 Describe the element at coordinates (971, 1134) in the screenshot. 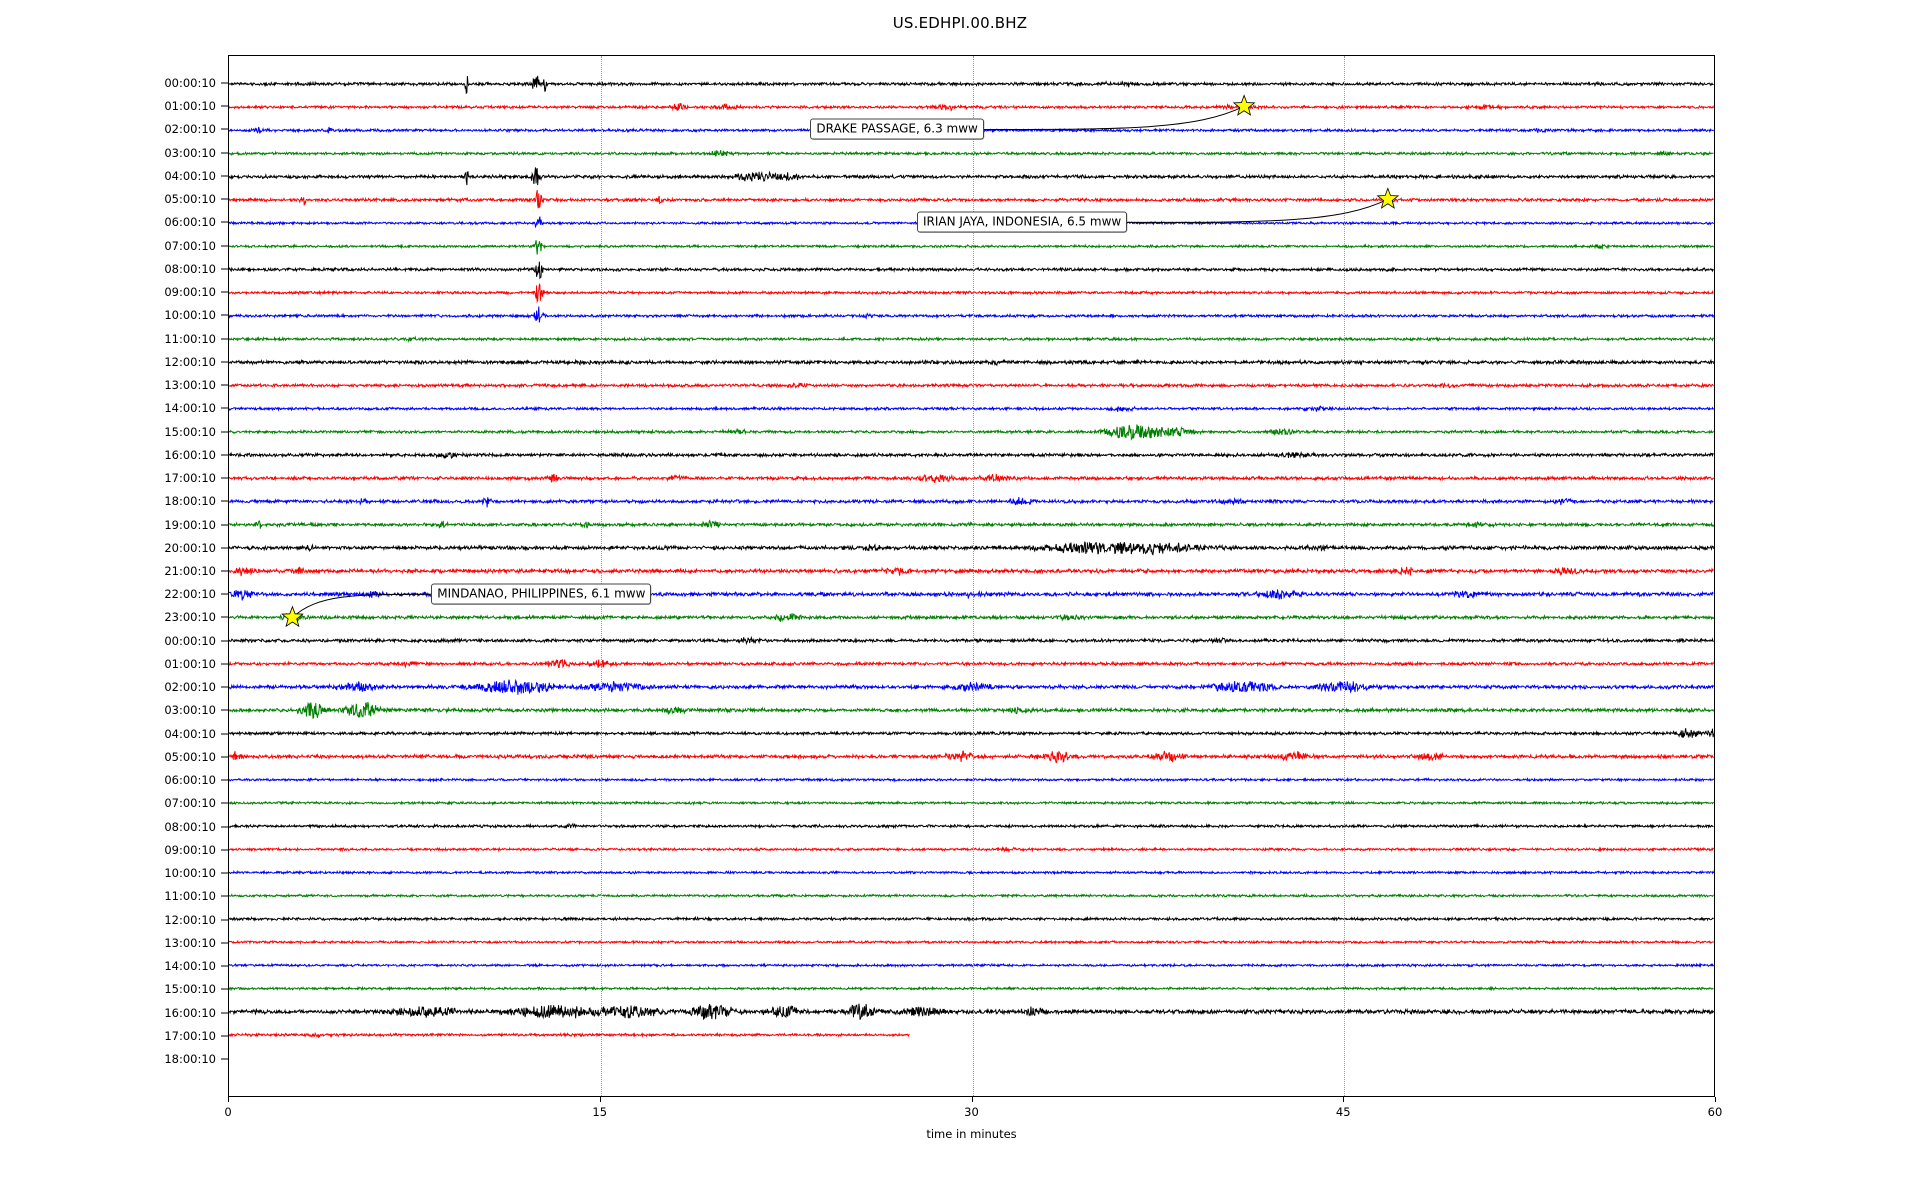

I see `x-axis-title: time in minutes` at that location.